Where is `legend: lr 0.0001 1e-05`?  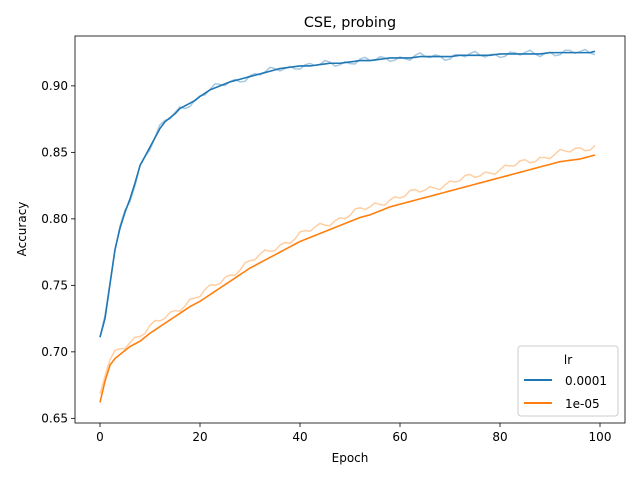
legend: lr 0.0001 1e-05 is located at coordinates (568, 381).